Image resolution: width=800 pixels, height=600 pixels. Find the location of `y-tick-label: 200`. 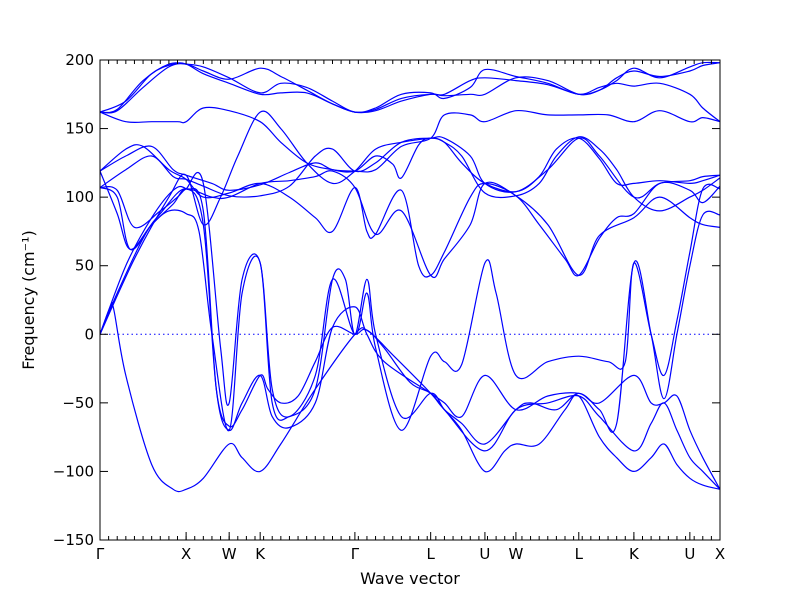

y-tick-label: 200 is located at coordinates (79, 60).